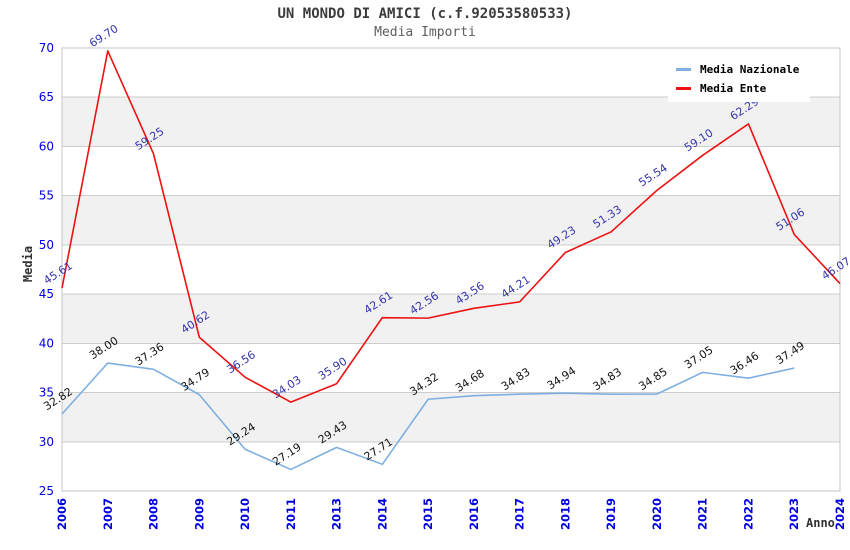 The height and width of the screenshot is (550, 850). What do you see at coordinates (46, 146) in the screenshot?
I see `y-tick-label: 60` at bounding box center [46, 146].